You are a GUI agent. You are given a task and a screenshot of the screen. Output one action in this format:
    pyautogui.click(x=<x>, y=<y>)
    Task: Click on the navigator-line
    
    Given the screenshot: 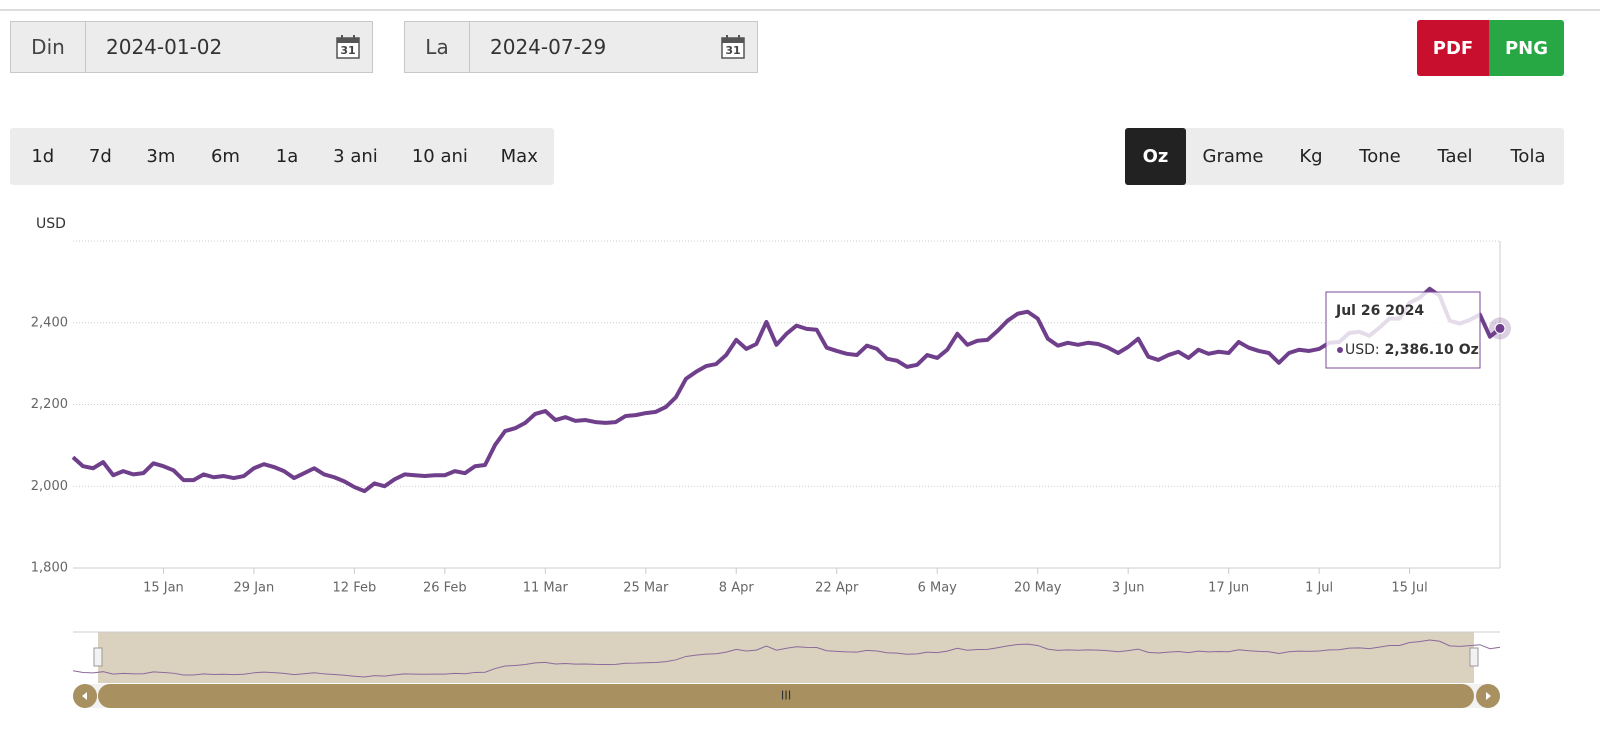 What is the action you would take?
    pyautogui.click(x=786, y=658)
    